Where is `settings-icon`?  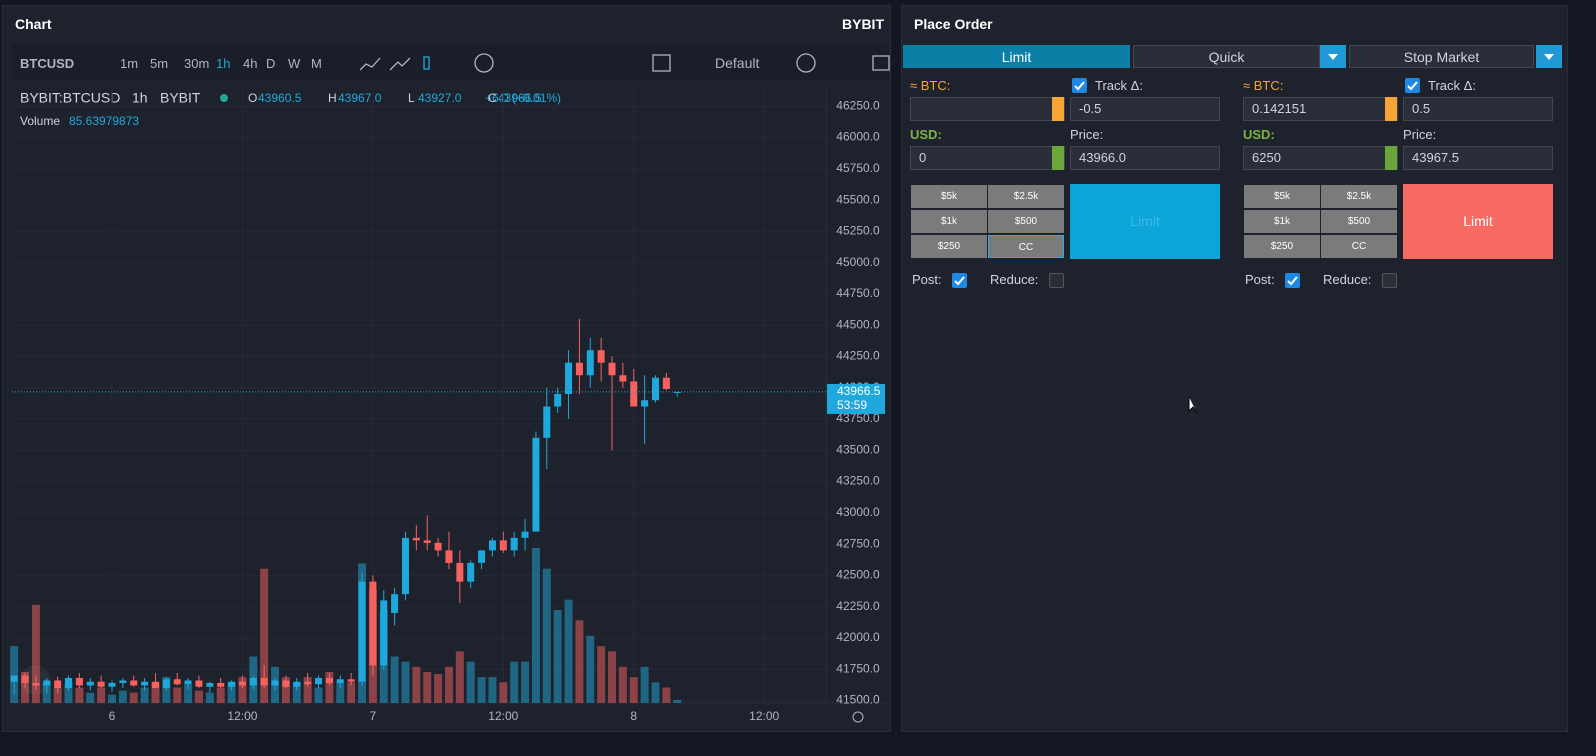
settings-icon is located at coordinates (858, 717).